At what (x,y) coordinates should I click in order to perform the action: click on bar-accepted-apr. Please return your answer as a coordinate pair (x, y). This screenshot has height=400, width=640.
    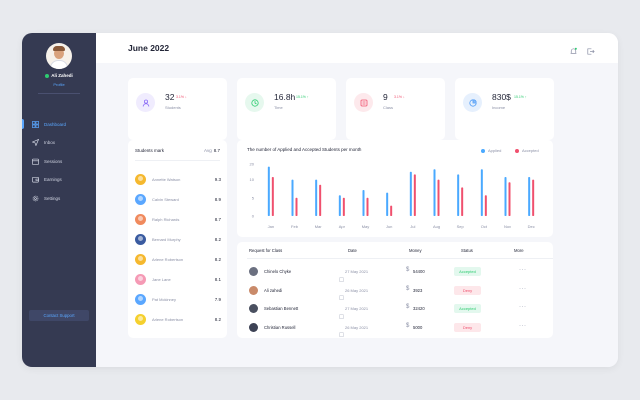
    Looking at the image, I should click on (343, 206).